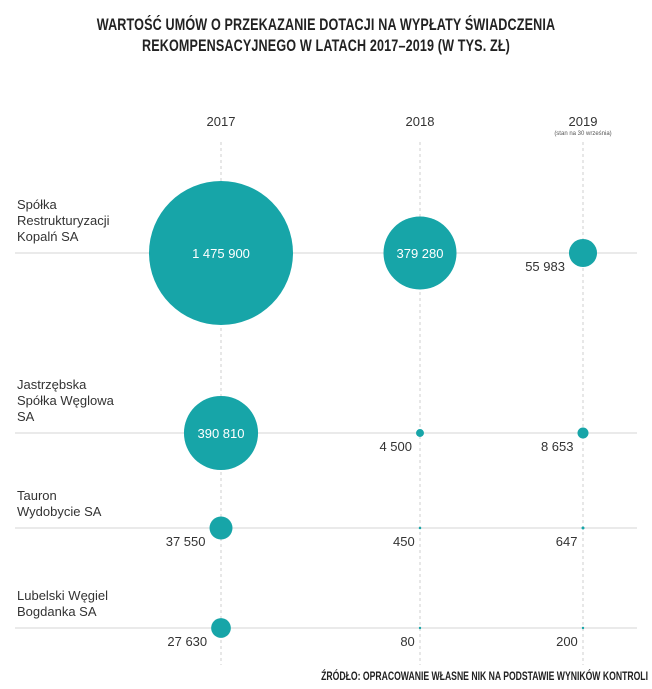  What do you see at coordinates (583, 121) in the screenshot?
I see `x-category-label: 2019` at bounding box center [583, 121].